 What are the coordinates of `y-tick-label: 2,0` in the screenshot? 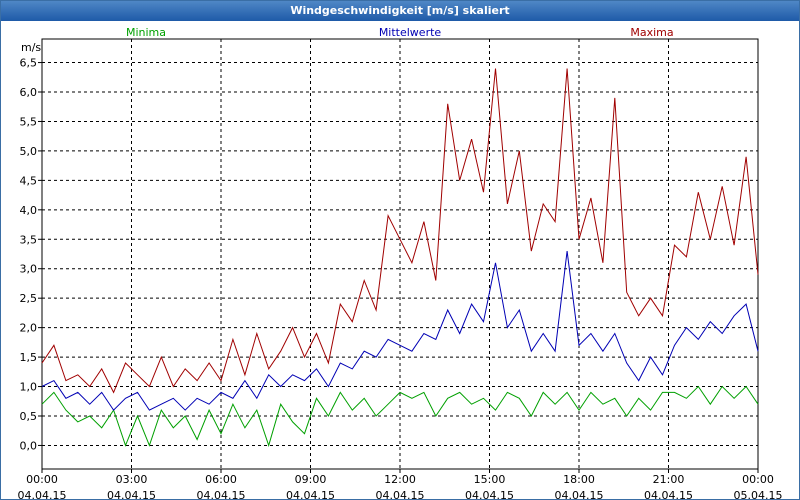 It's located at (29, 328).